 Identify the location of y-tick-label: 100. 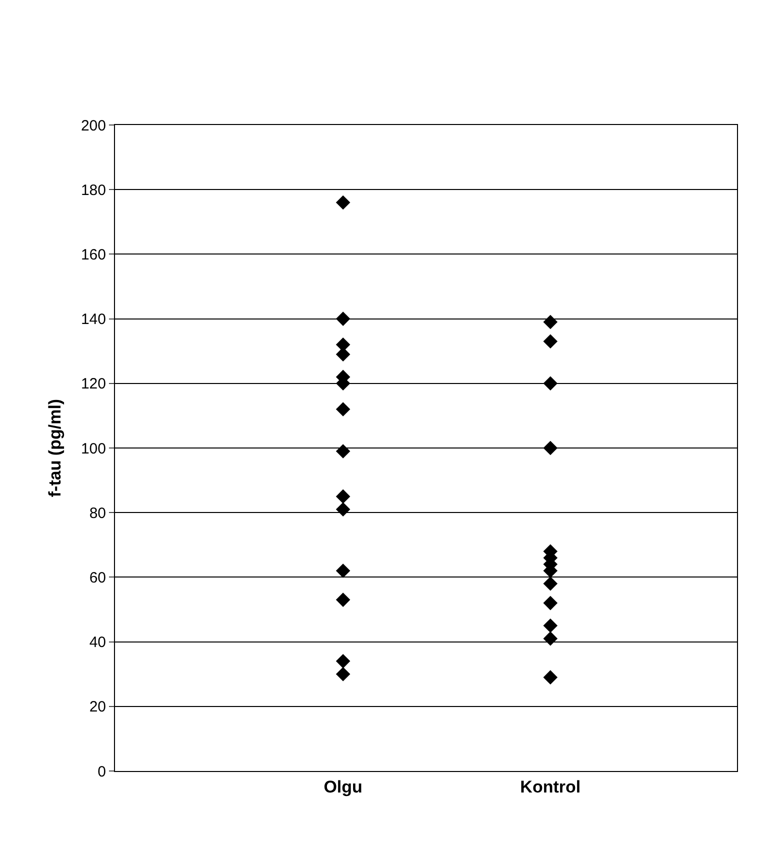
(93, 449).